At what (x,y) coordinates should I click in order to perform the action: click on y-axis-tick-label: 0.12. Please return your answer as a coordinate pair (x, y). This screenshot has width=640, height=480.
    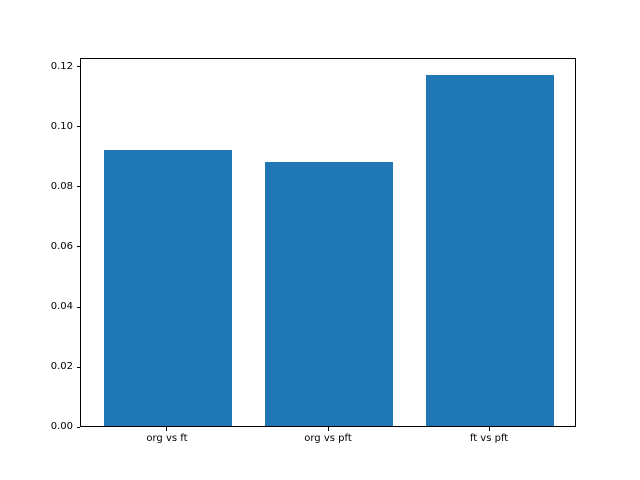
    Looking at the image, I should click on (61, 66).